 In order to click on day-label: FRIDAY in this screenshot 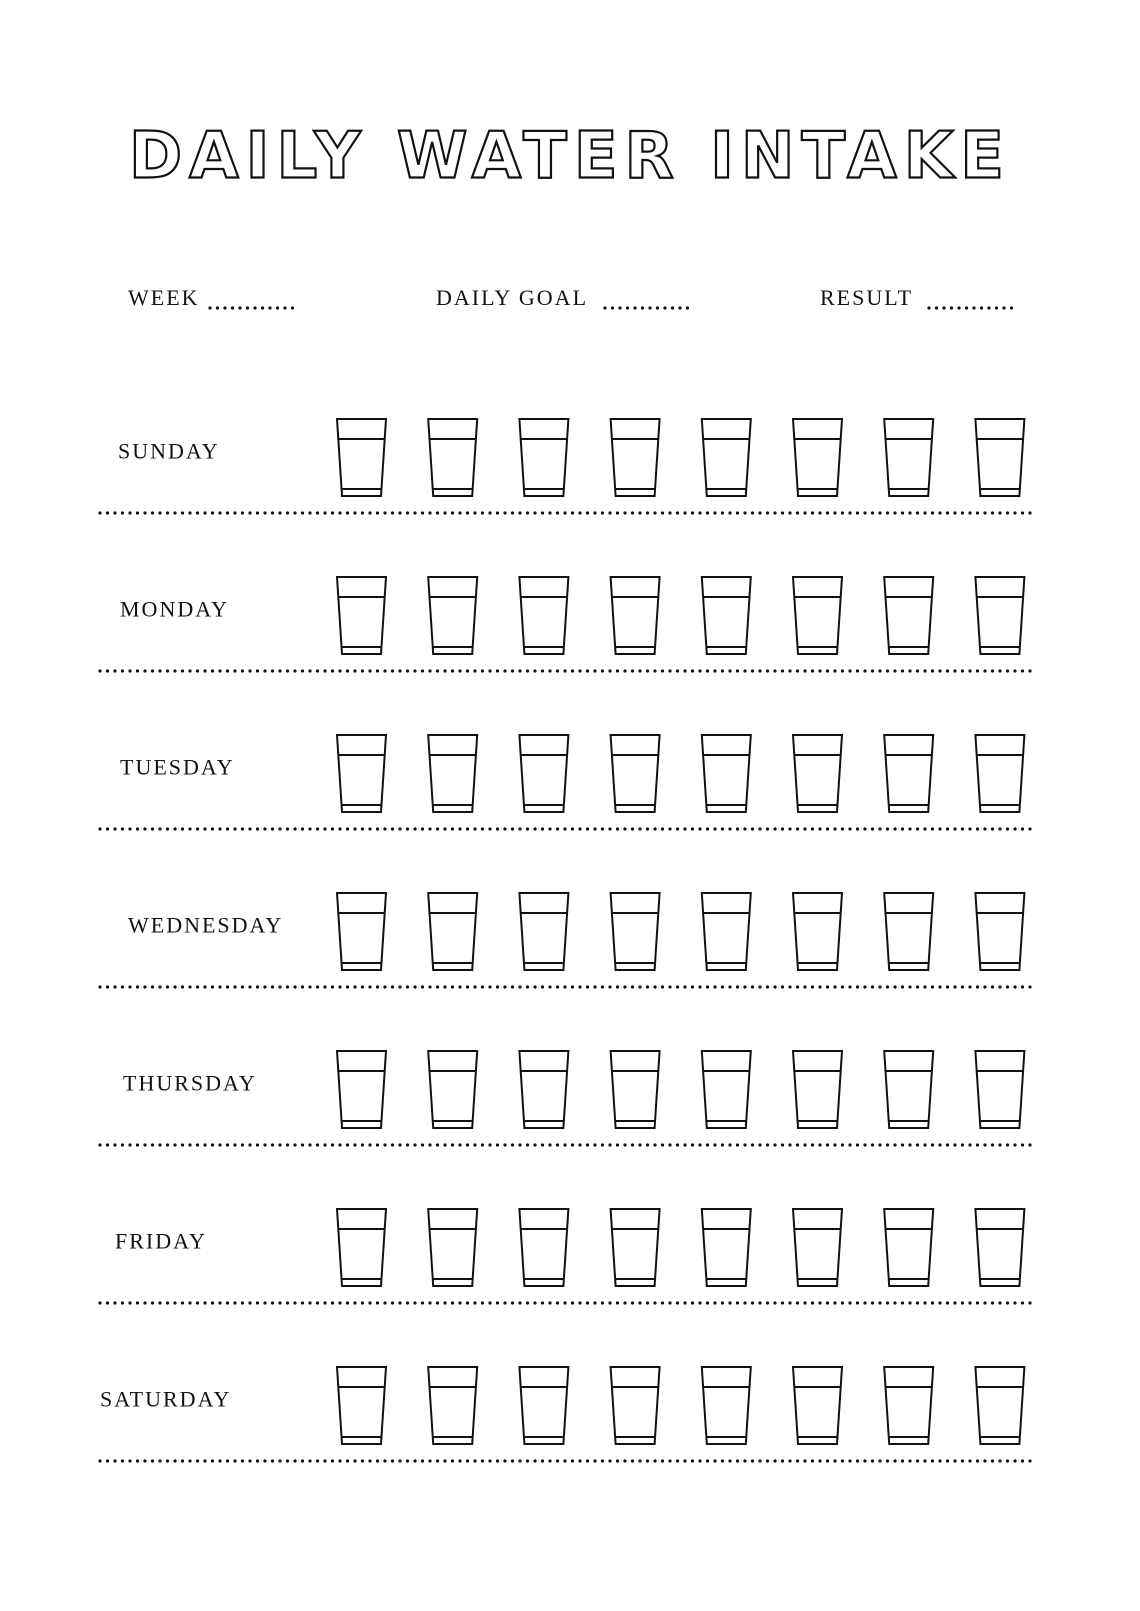, I will do `click(161, 1241)`.